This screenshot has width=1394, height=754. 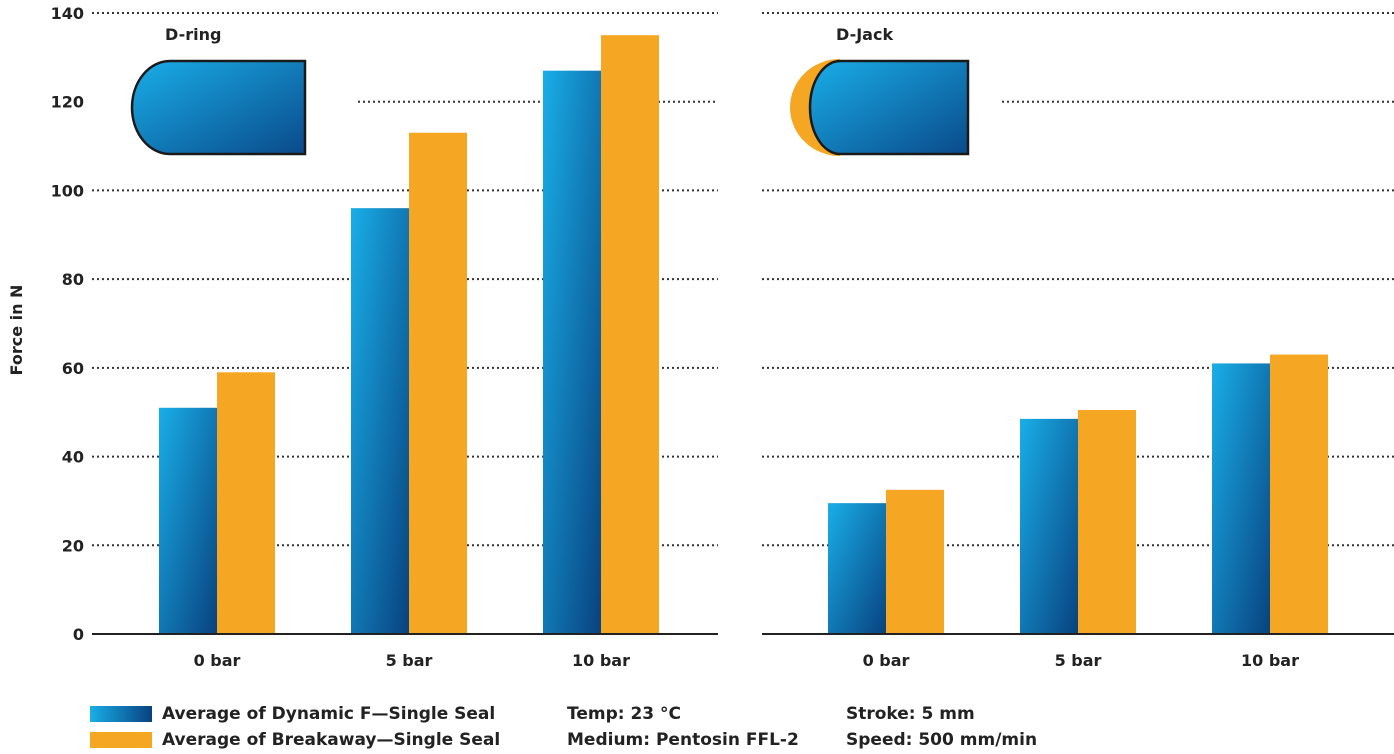 What do you see at coordinates (601, 660) in the screenshot?
I see `x-tick-label-0-2: 10 bar` at bounding box center [601, 660].